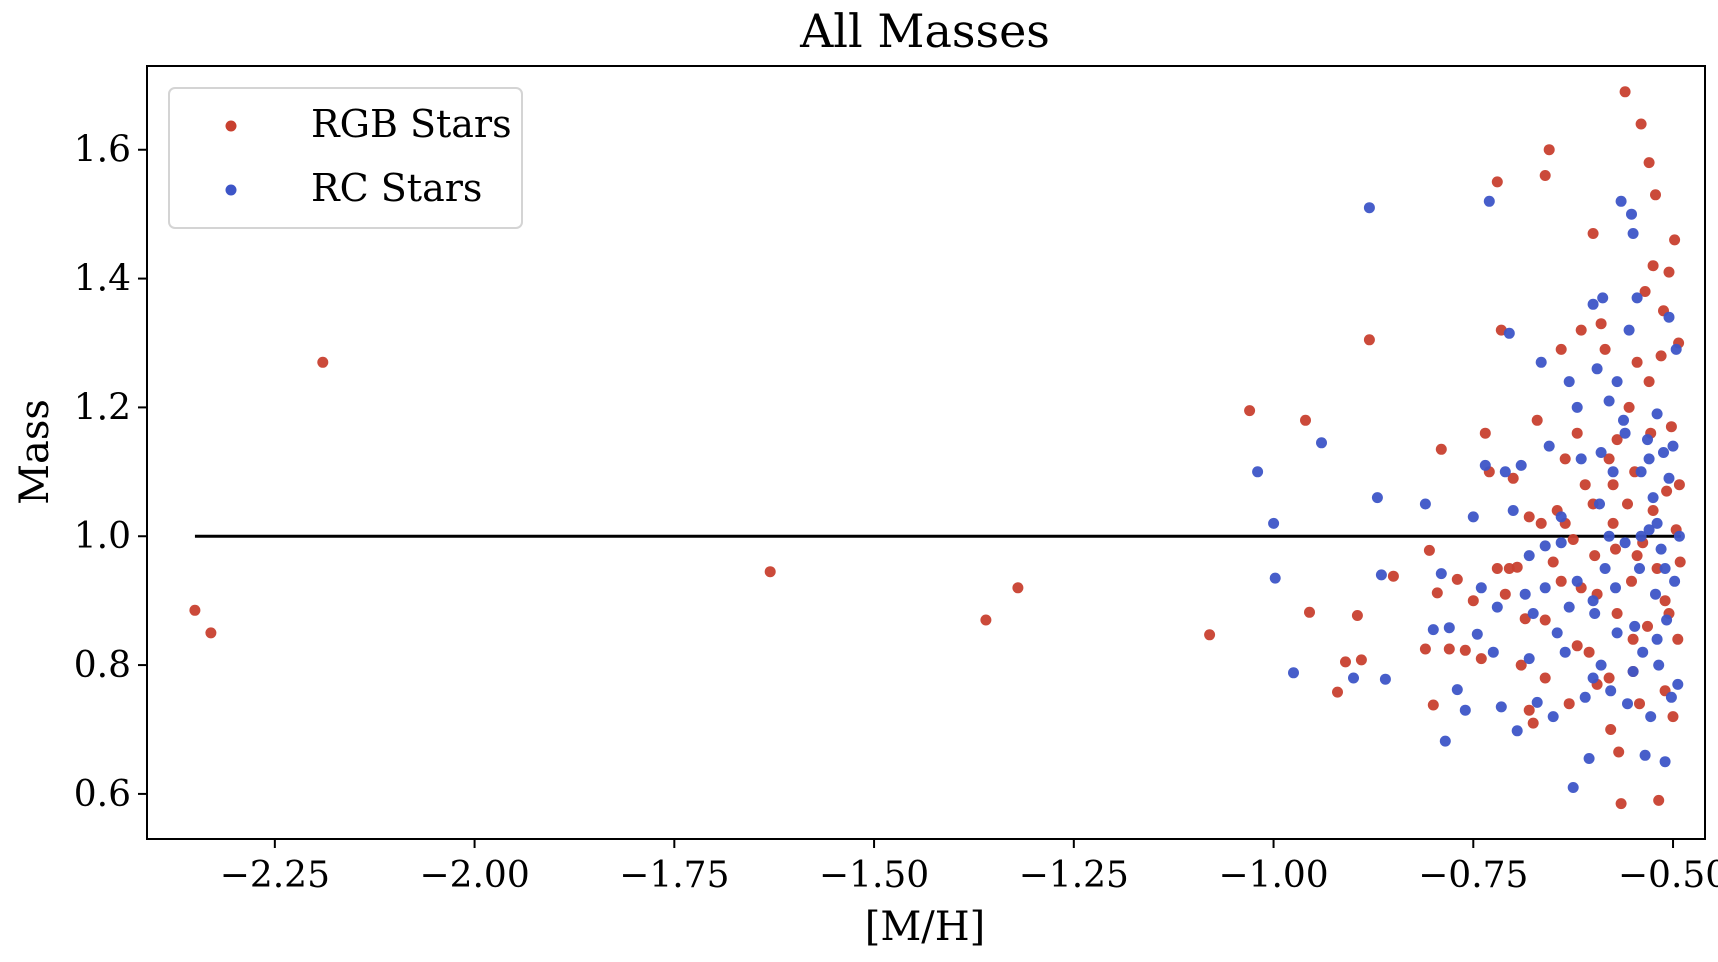  What do you see at coordinates (1668, 875) in the screenshot?
I see `x-tick-label: −0.50` at bounding box center [1668, 875].